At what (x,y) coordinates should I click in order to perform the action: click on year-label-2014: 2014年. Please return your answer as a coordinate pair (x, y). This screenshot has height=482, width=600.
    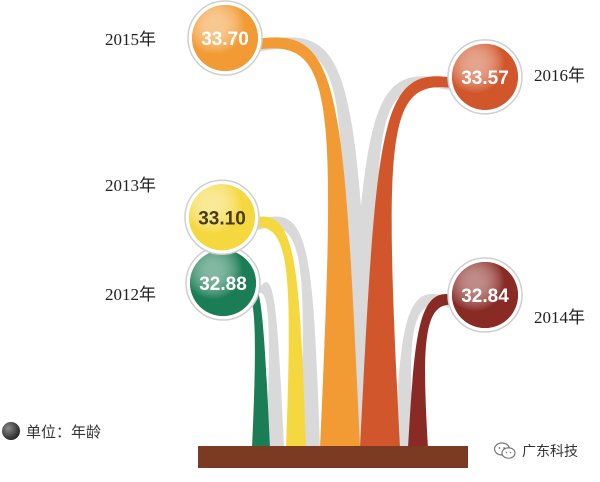
    Looking at the image, I should click on (559, 317).